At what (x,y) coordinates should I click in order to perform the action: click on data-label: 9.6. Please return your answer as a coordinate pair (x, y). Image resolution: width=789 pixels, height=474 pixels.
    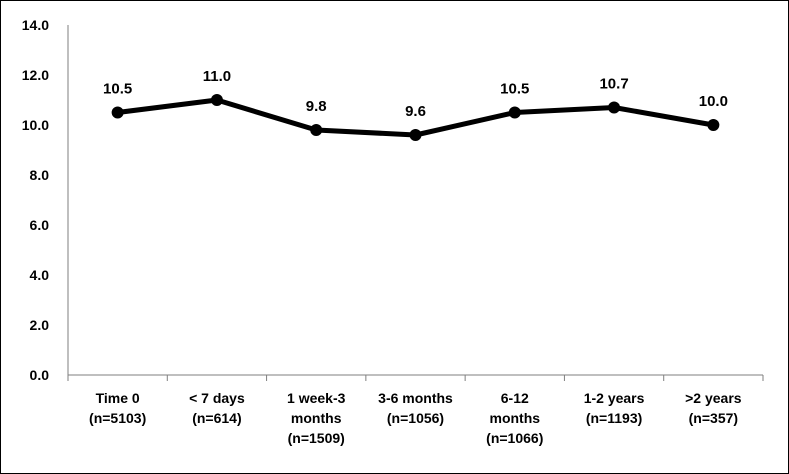
    Looking at the image, I should click on (415, 111).